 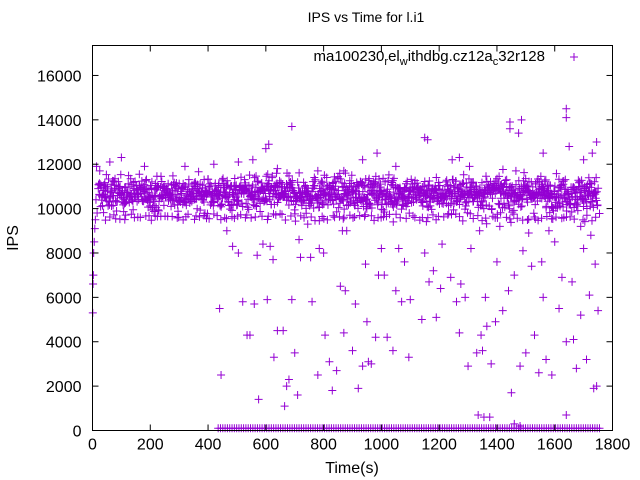 I want to click on x-tick-label: 1000, so click(x=382, y=445).